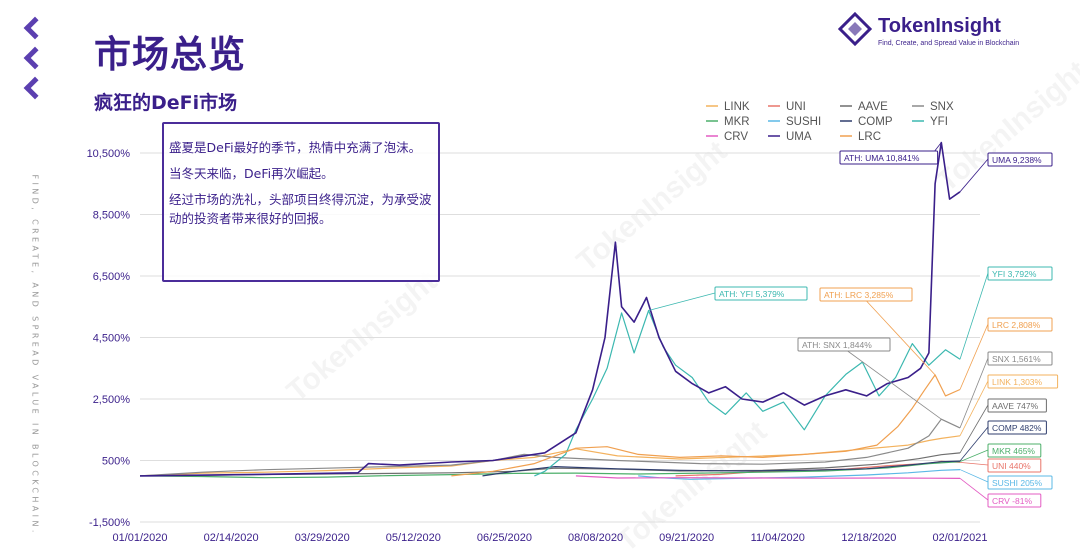 This screenshot has width=1080, height=559. I want to click on legend-item-aave: AAVE, so click(864, 107).